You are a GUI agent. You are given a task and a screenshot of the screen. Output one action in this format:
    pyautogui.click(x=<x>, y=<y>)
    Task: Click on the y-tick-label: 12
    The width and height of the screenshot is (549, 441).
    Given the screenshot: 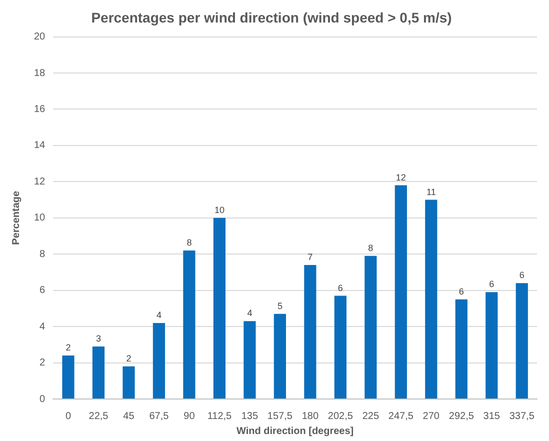 What is the action you would take?
    pyautogui.click(x=40, y=182)
    